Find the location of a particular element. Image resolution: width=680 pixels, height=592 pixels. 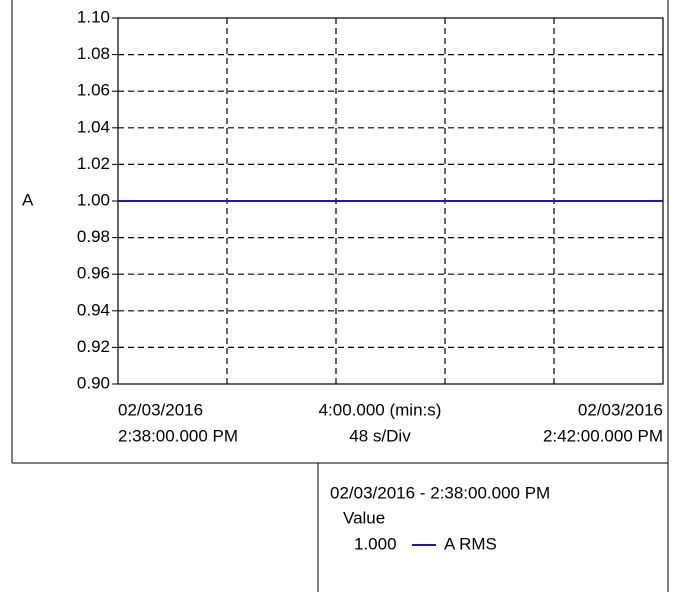

y-tick-label: 1.04 is located at coordinates (93, 126).